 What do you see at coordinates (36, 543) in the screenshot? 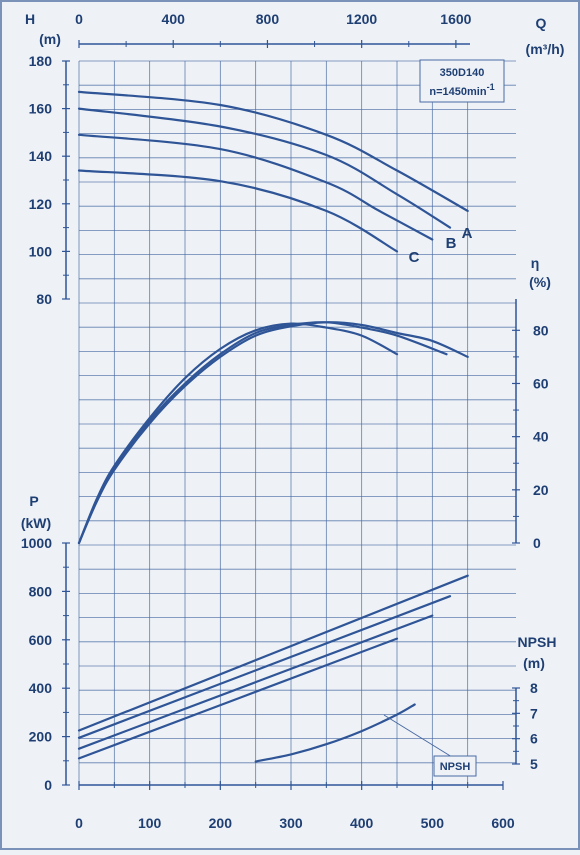
I see `power-tick-label: 1000` at bounding box center [36, 543].